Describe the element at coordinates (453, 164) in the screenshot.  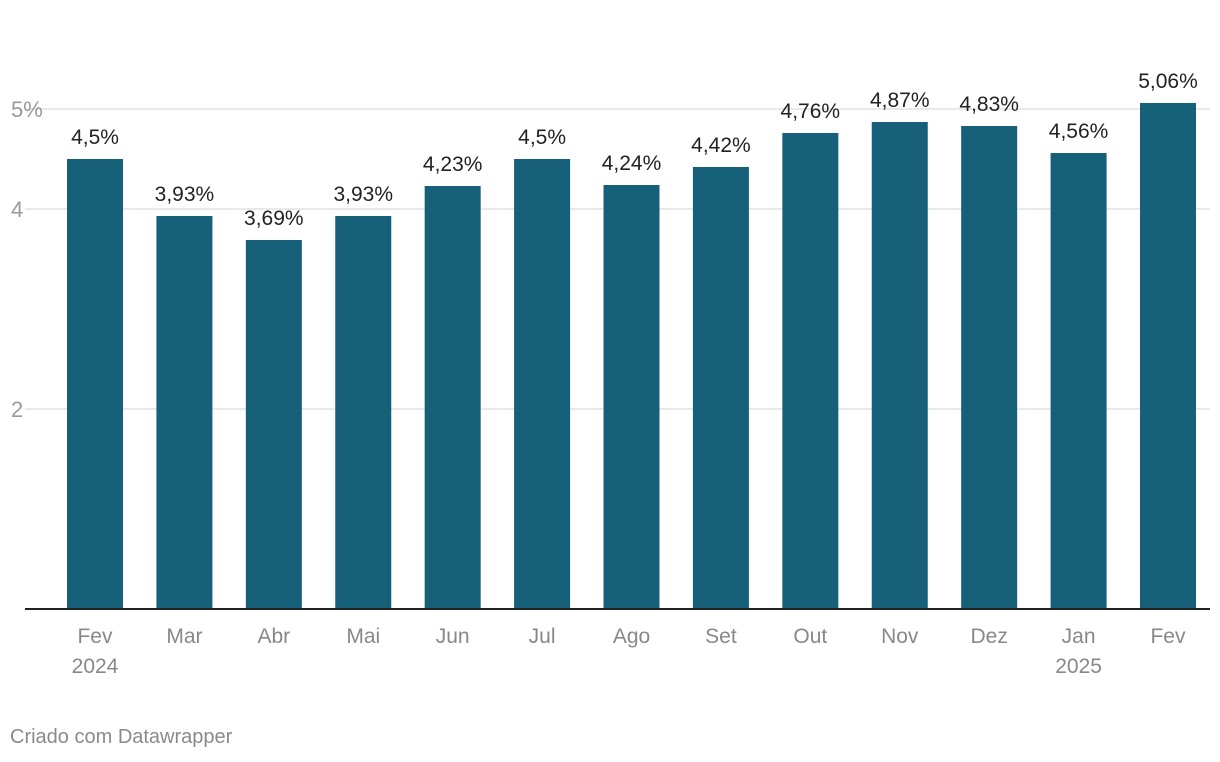
I see `bar-value-label: 4,23%` at that location.